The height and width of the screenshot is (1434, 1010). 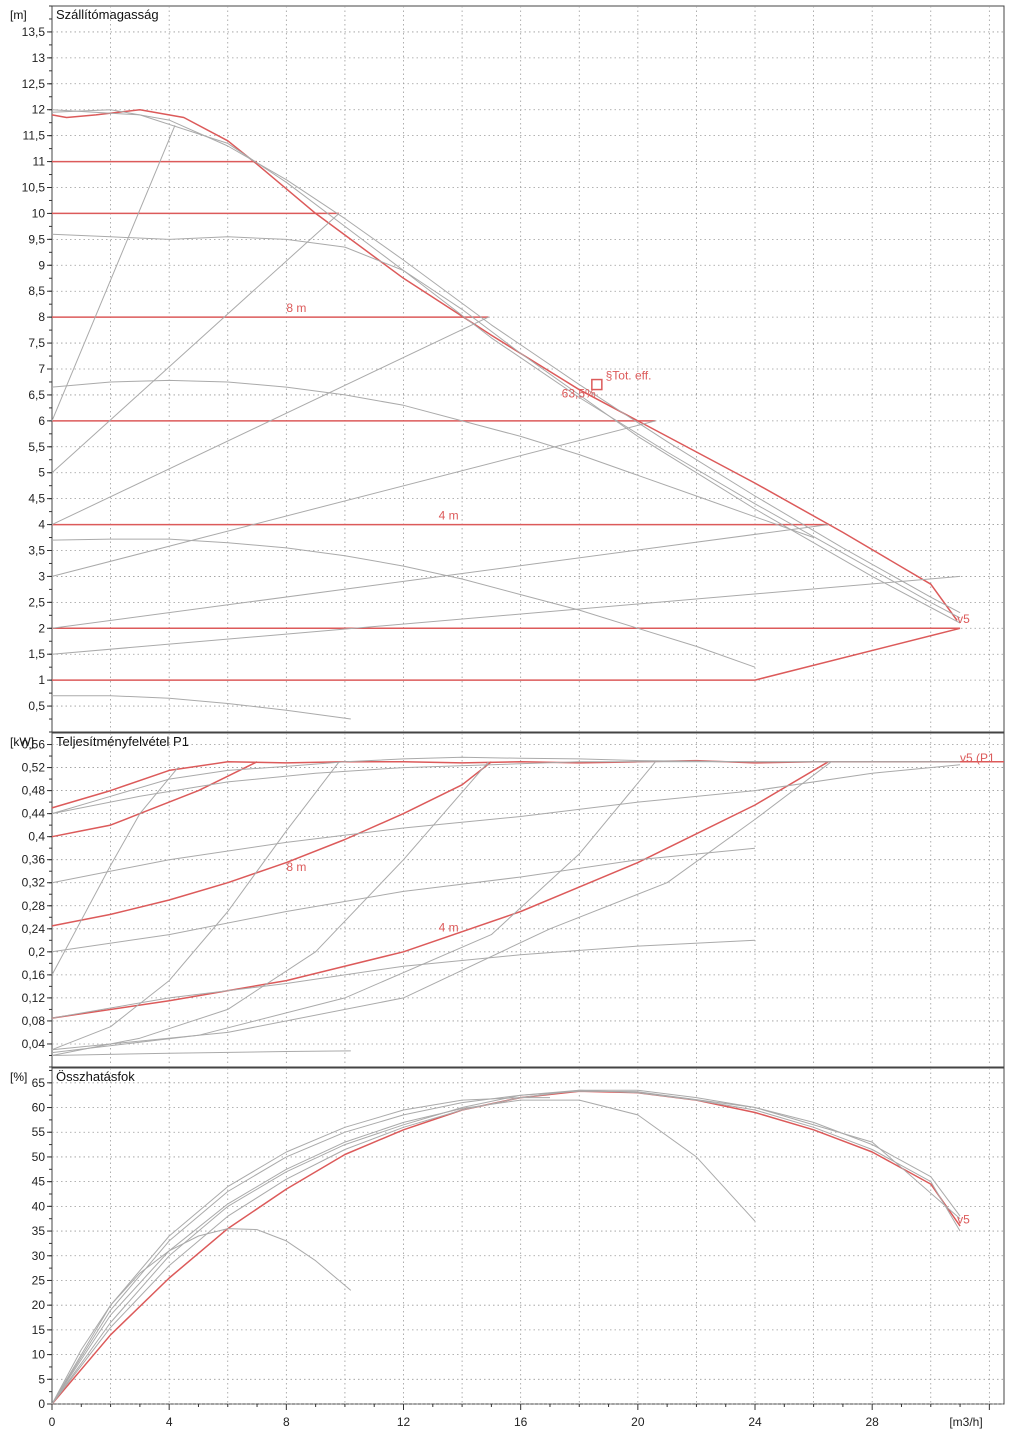 What do you see at coordinates (18, 15) in the screenshot?
I see `y-unit-label: [m]` at bounding box center [18, 15].